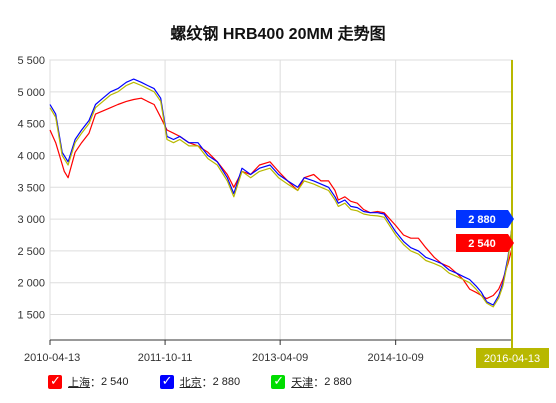 The height and width of the screenshot is (403, 556). I want to click on y-tick-label: 5 000, so click(31, 93).